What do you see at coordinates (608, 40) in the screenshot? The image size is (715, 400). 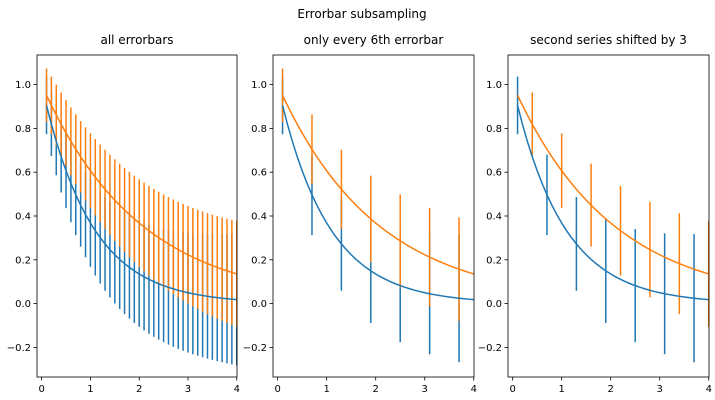 I see `subplot-title: second series shifted by 3` at bounding box center [608, 40].